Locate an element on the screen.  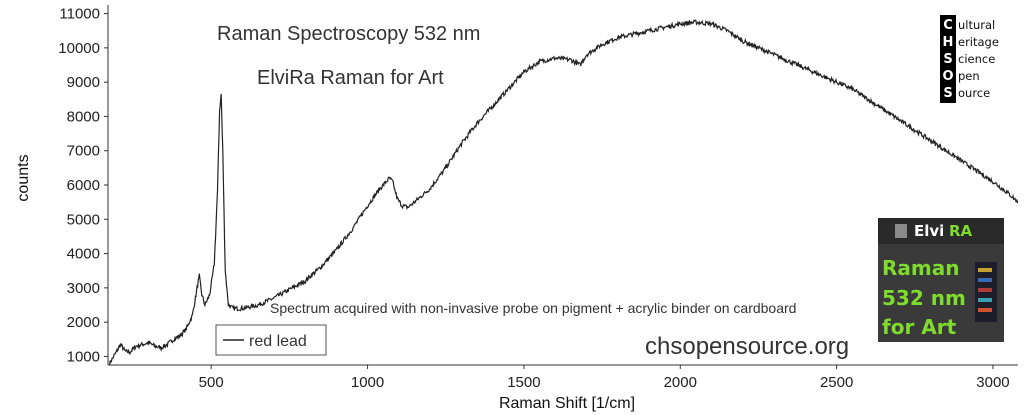
logo-letter-s2: S is located at coordinates (947, 93).